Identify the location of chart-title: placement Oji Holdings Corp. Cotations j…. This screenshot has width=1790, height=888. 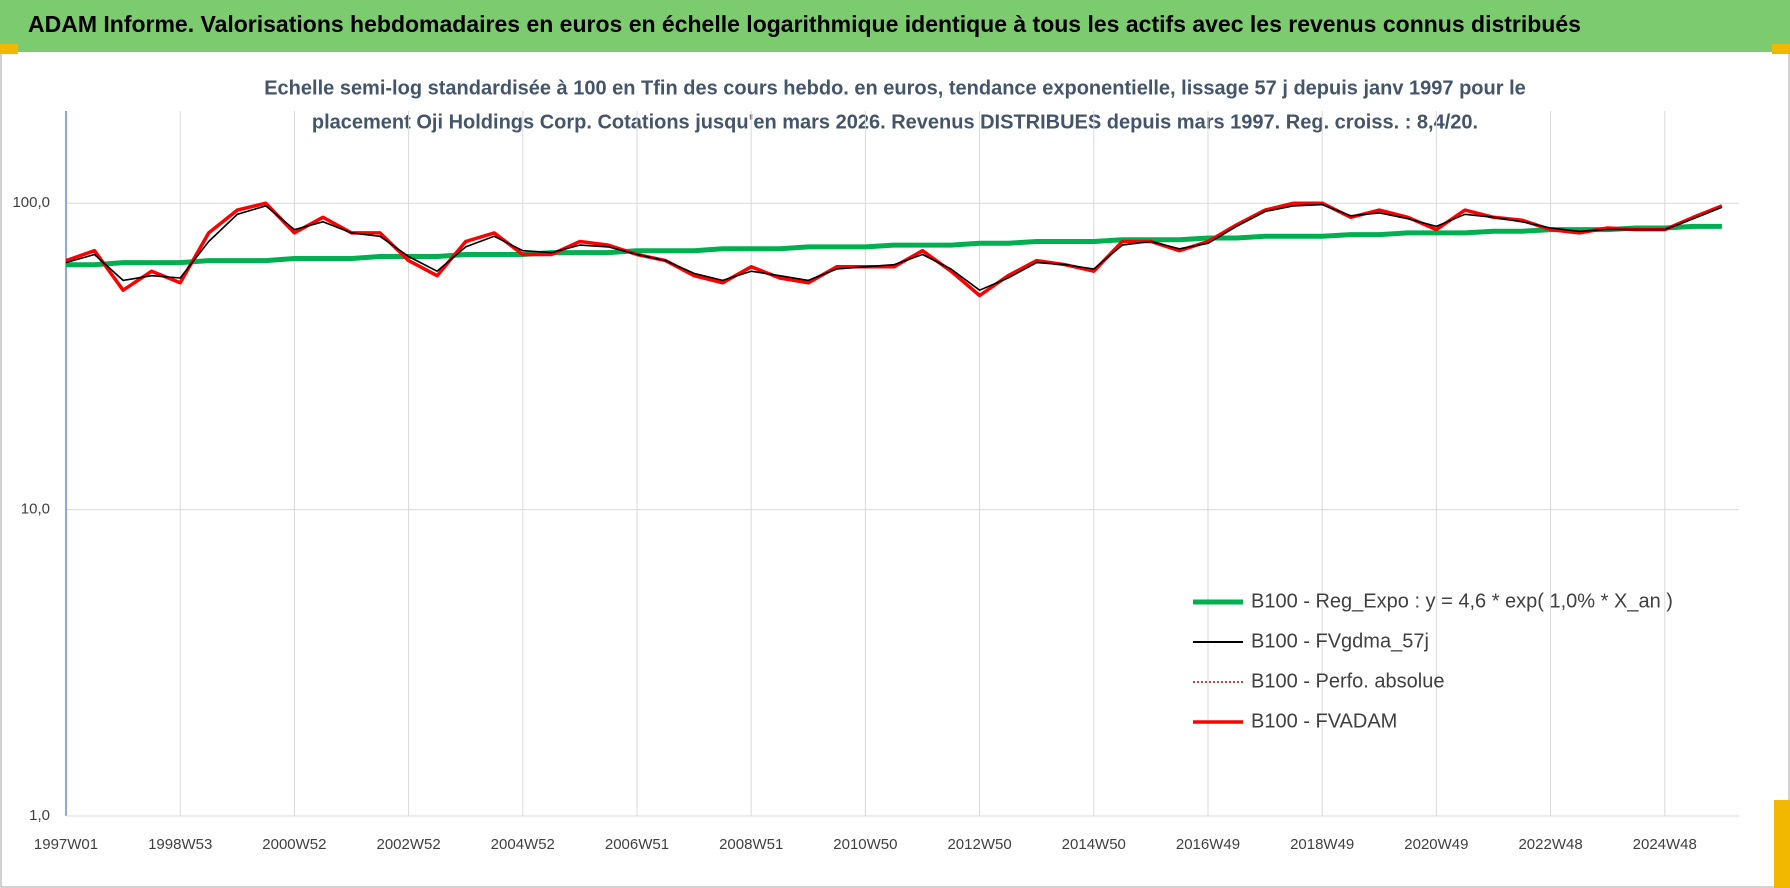
(895, 122).